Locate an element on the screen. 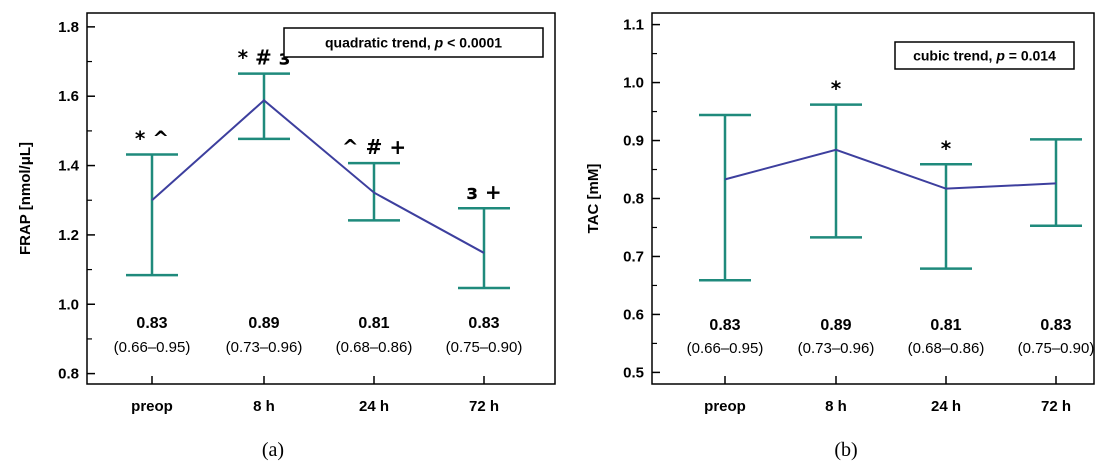 The height and width of the screenshot is (466, 1110). significance-marker: * # з is located at coordinates (264, 58).